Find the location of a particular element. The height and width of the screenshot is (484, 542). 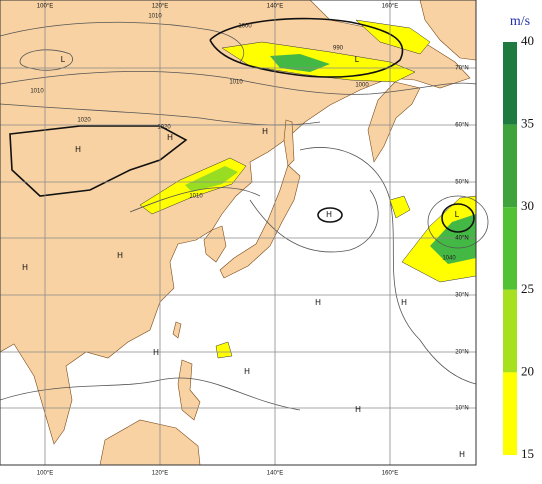

lat-label: 10°N is located at coordinates (461, 409).